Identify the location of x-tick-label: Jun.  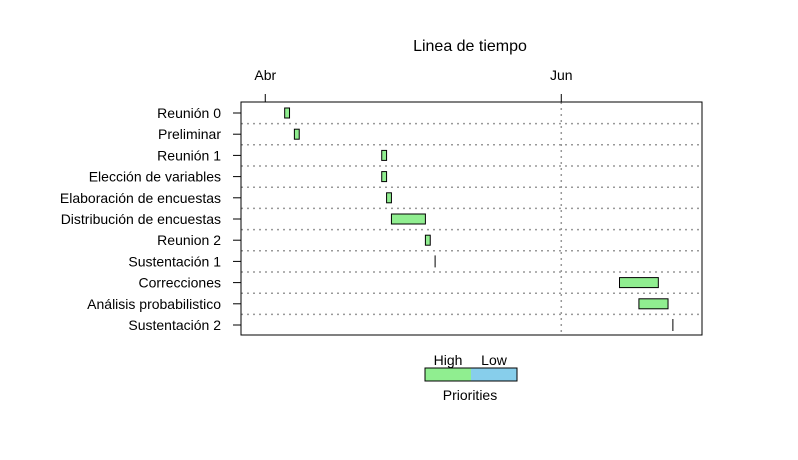
(561, 75).